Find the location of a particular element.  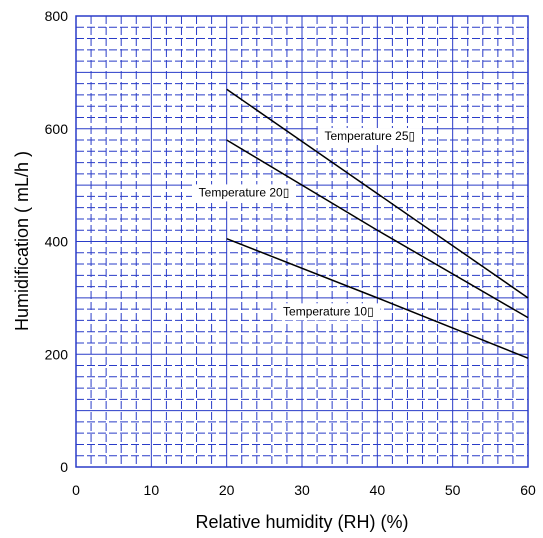

series-line is located at coordinates (377, 298).